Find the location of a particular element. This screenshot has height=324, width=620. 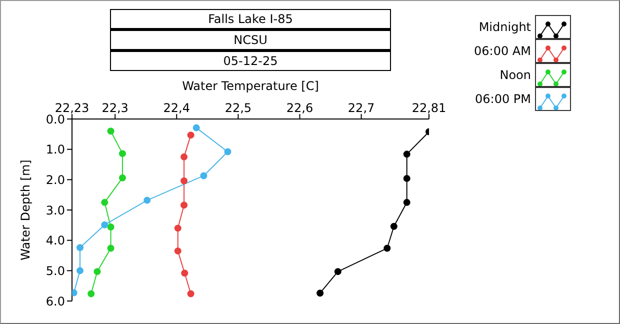

y-tick-label: 2.0 is located at coordinates (55, 179).